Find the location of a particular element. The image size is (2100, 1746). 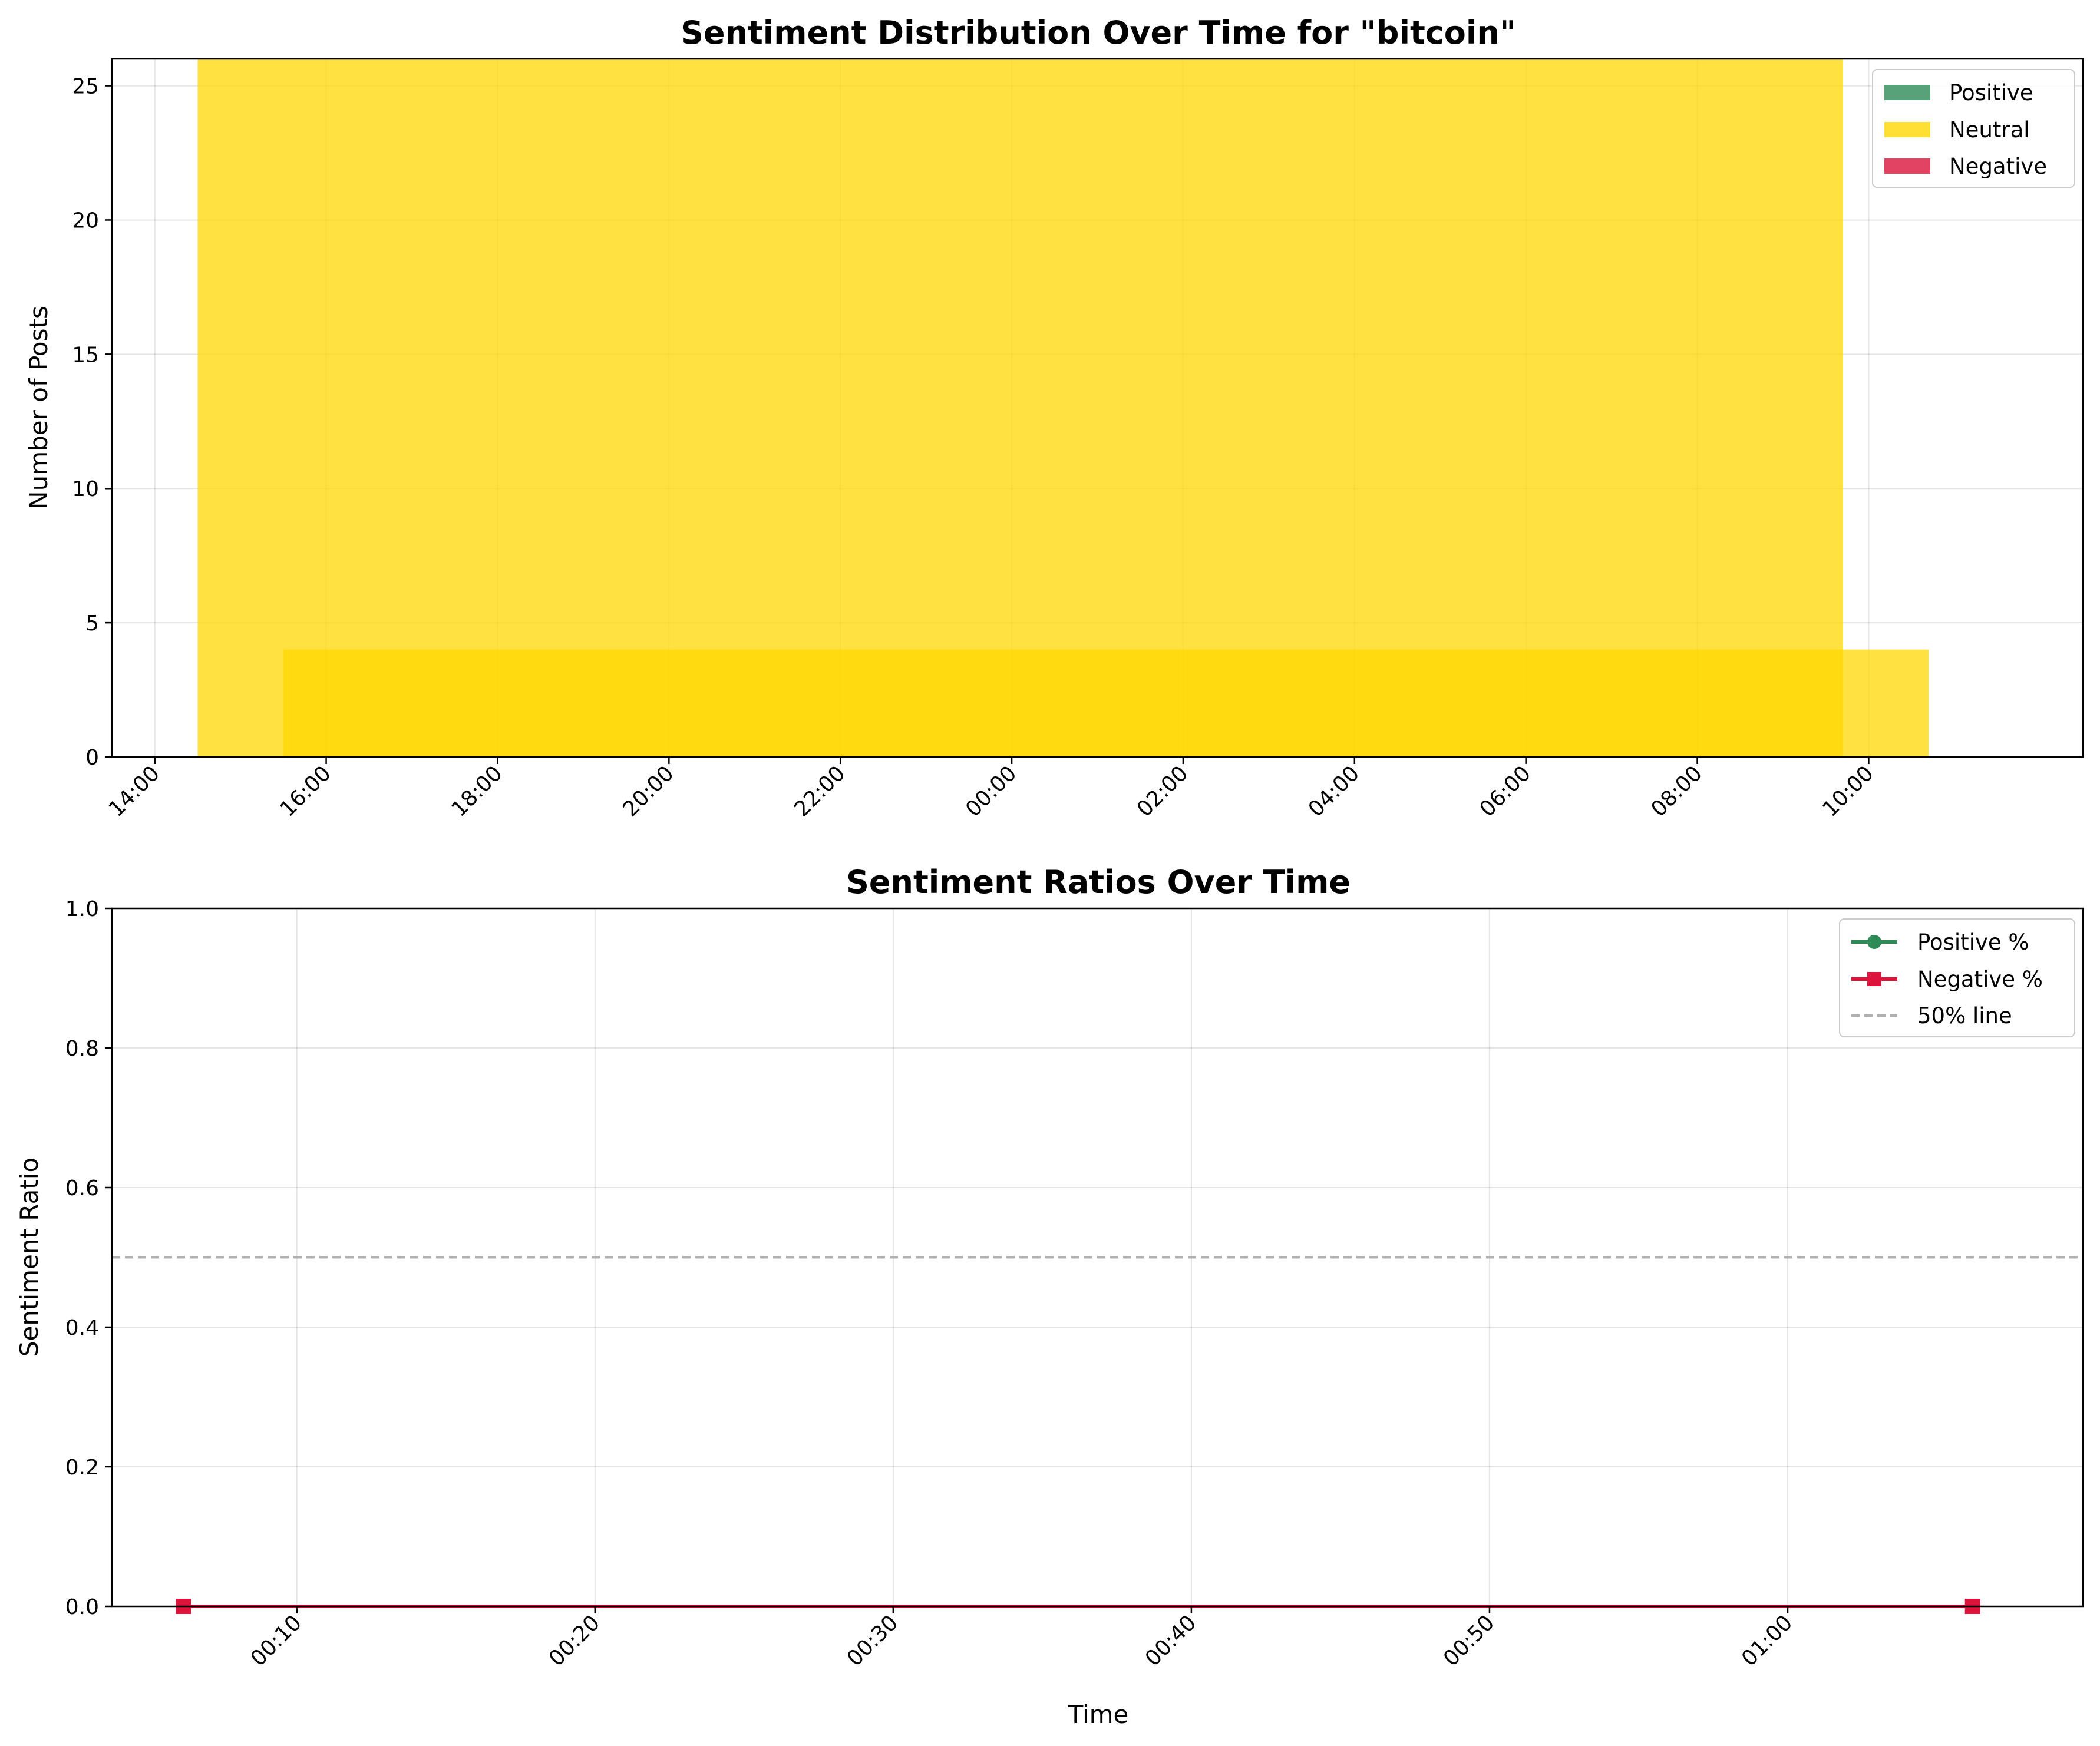

distribution-legend: Positive Neutral Negative is located at coordinates (1973, 128).